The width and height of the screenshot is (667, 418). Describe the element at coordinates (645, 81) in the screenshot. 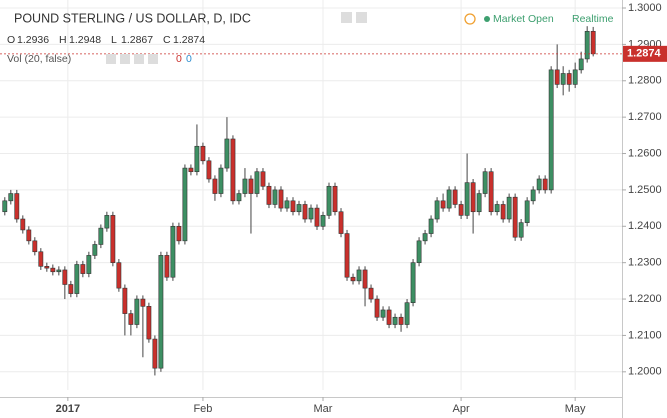

I see `y-tick-label: 1.2800` at that location.